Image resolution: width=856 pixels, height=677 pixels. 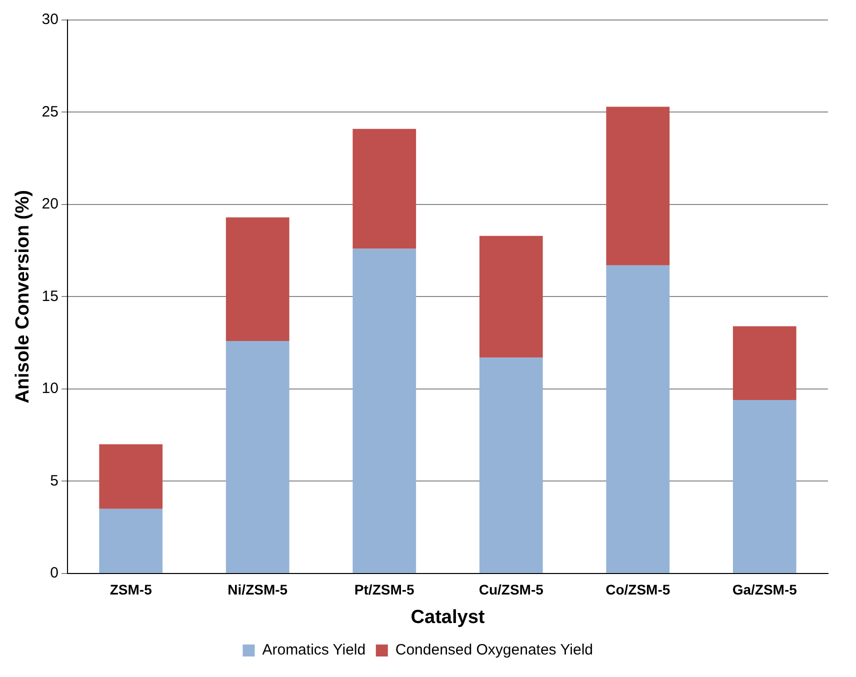 What do you see at coordinates (50, 19) in the screenshot?
I see `y-tick-label: 30` at bounding box center [50, 19].